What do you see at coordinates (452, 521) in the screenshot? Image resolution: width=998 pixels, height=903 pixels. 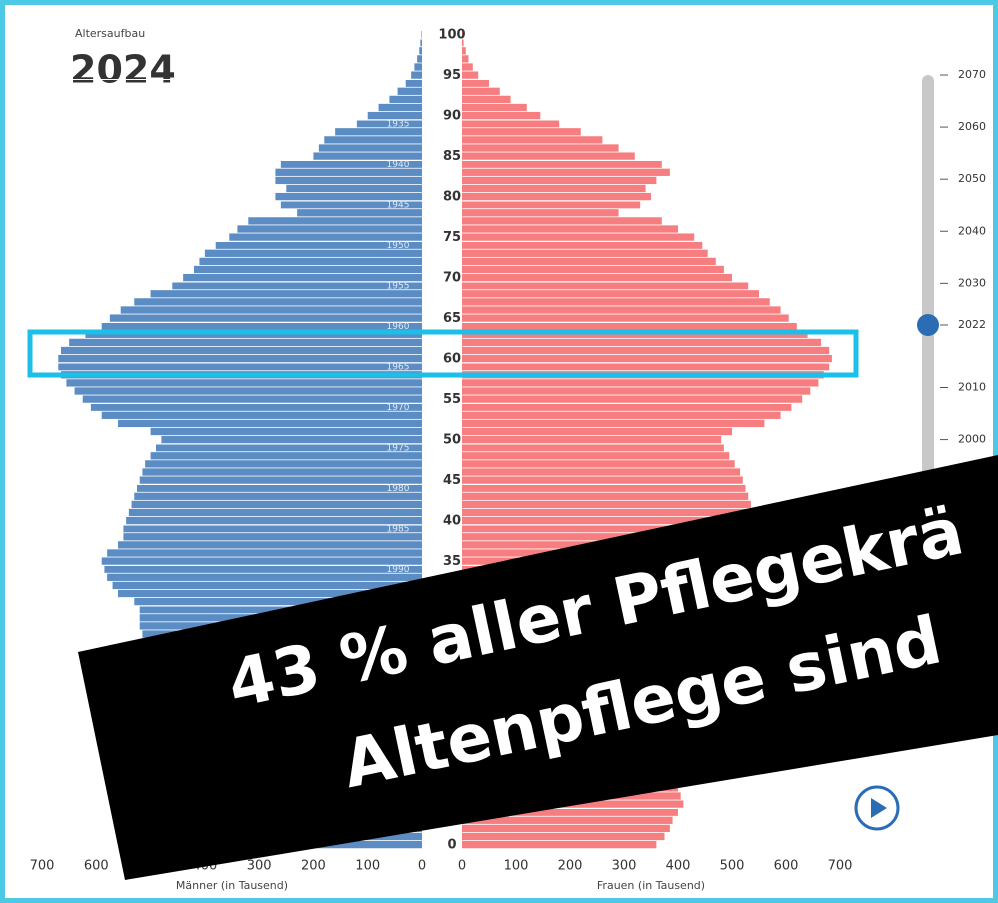 I see `age-tick-label: 40` at bounding box center [452, 521].